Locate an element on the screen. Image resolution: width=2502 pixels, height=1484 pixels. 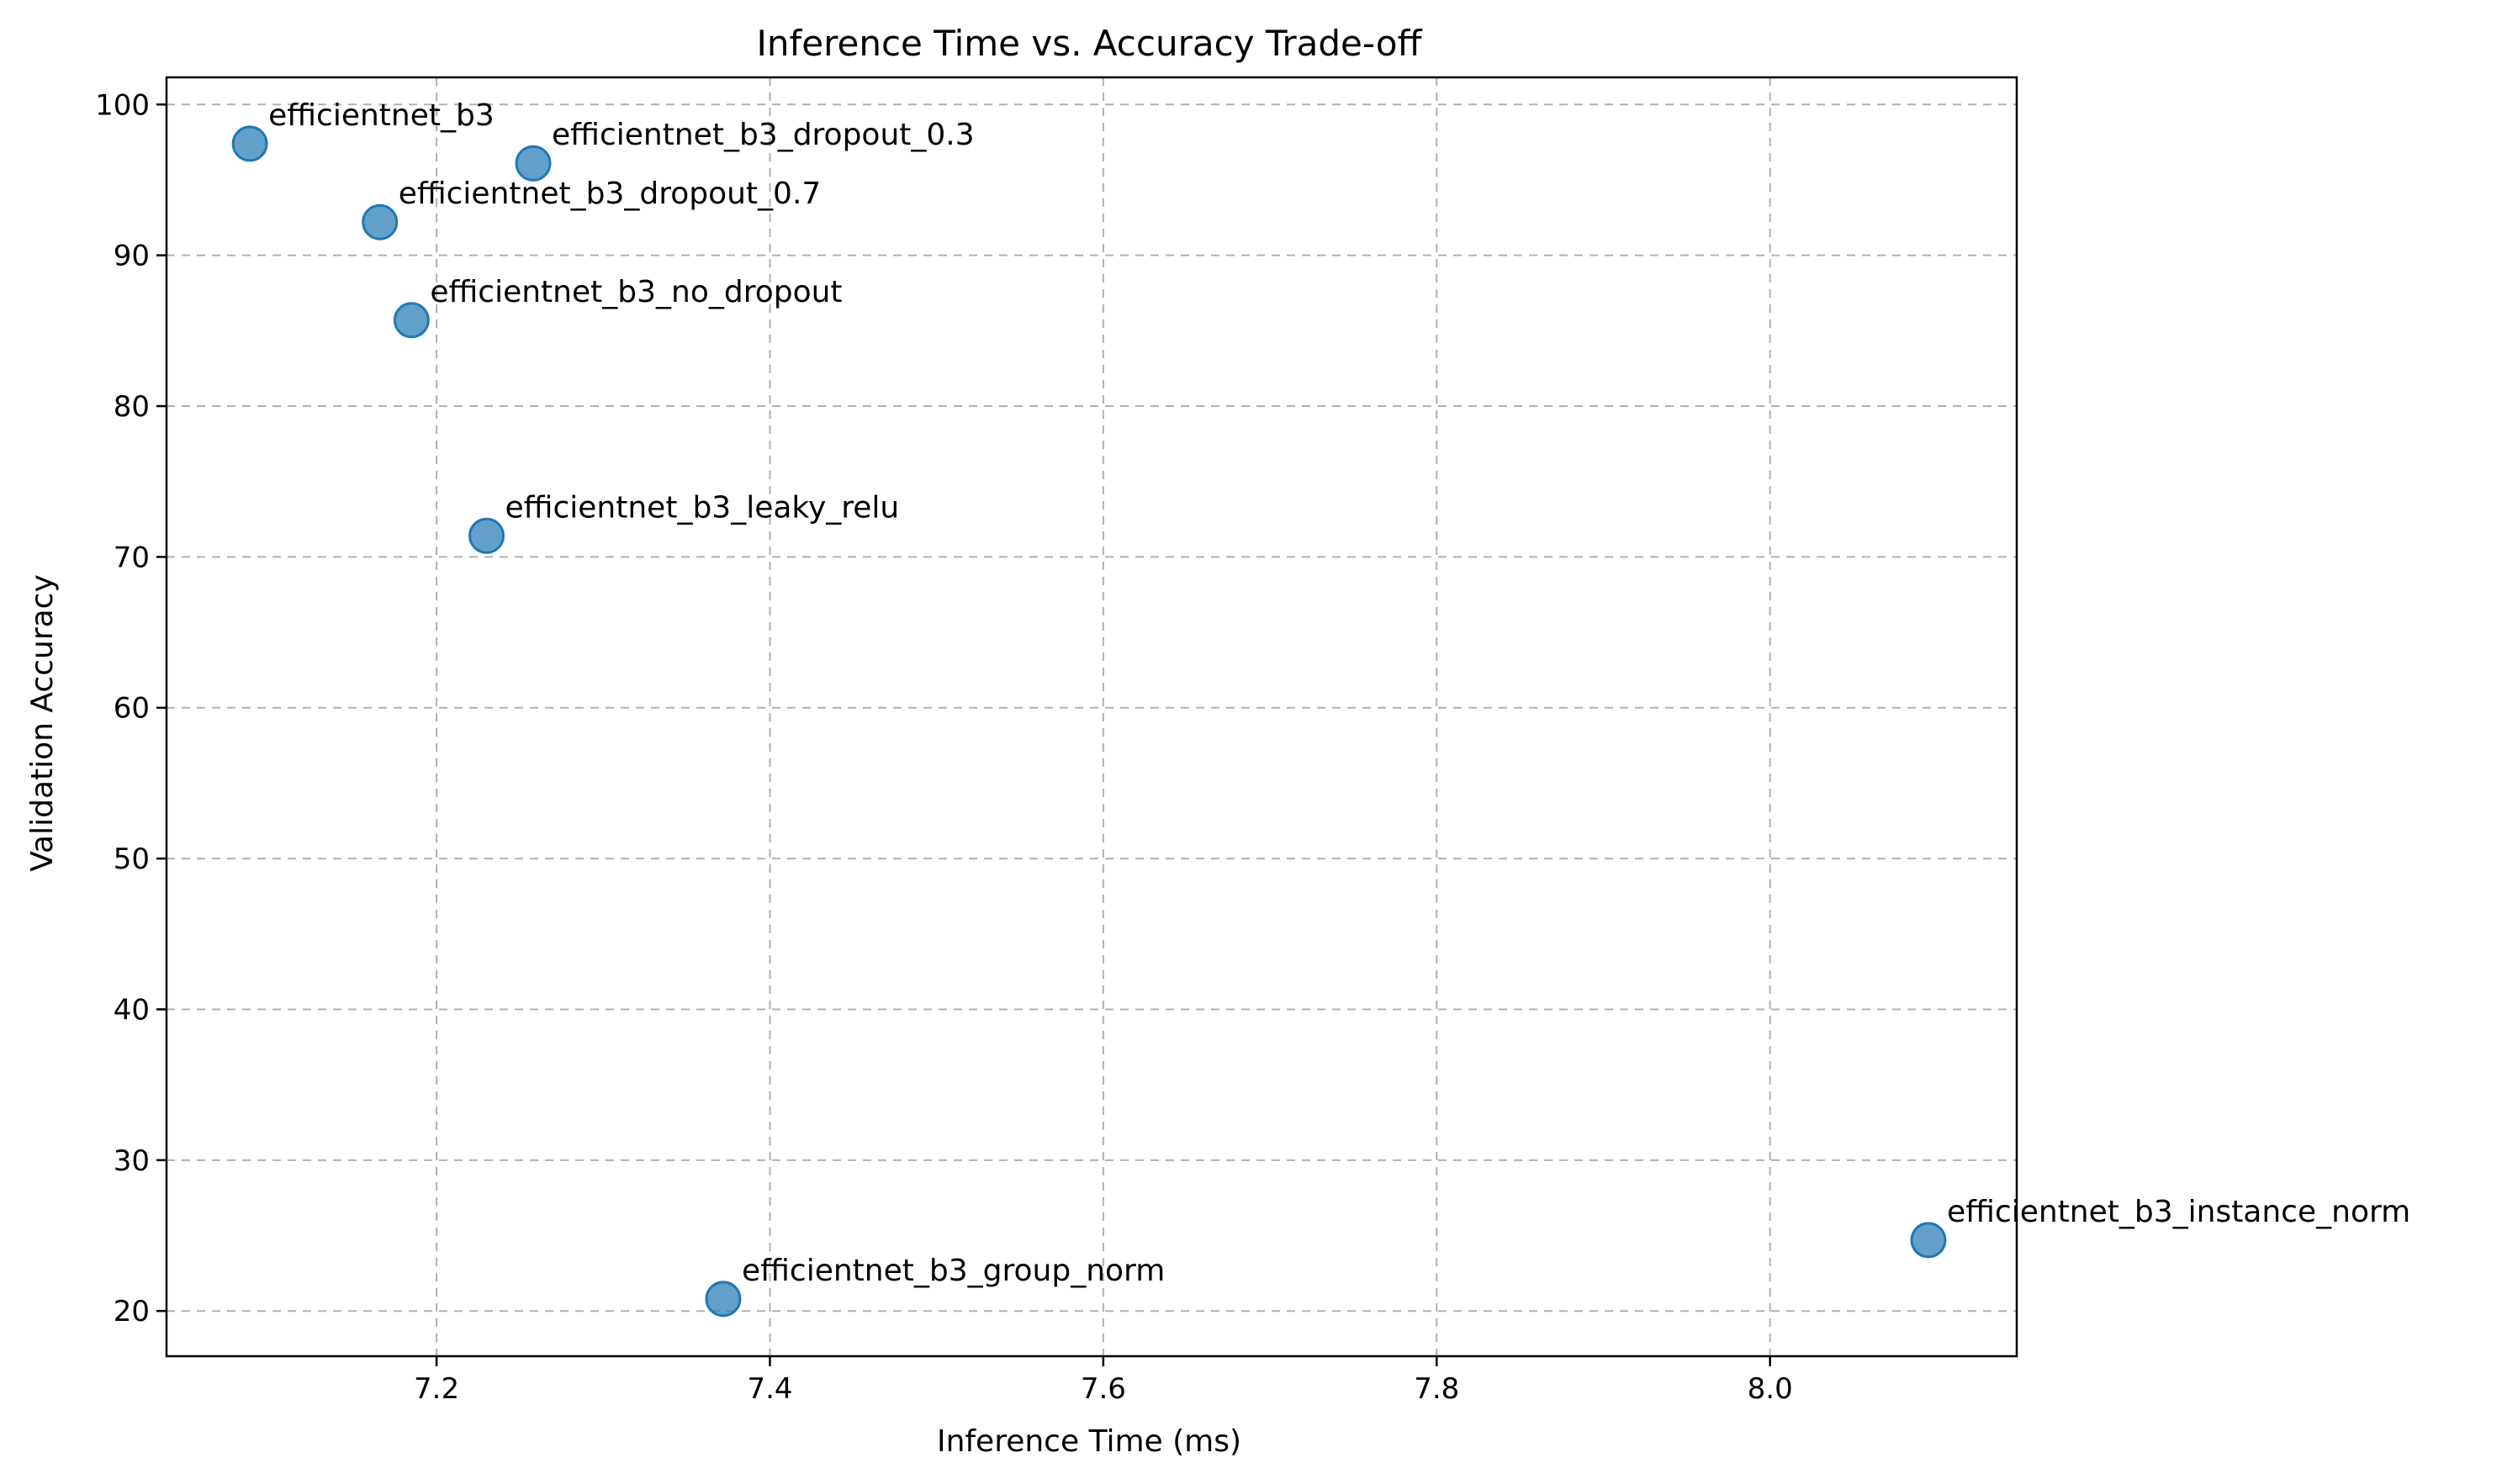
data-point-label: efficientnet_b3_dropout_0.3 is located at coordinates (763, 135).